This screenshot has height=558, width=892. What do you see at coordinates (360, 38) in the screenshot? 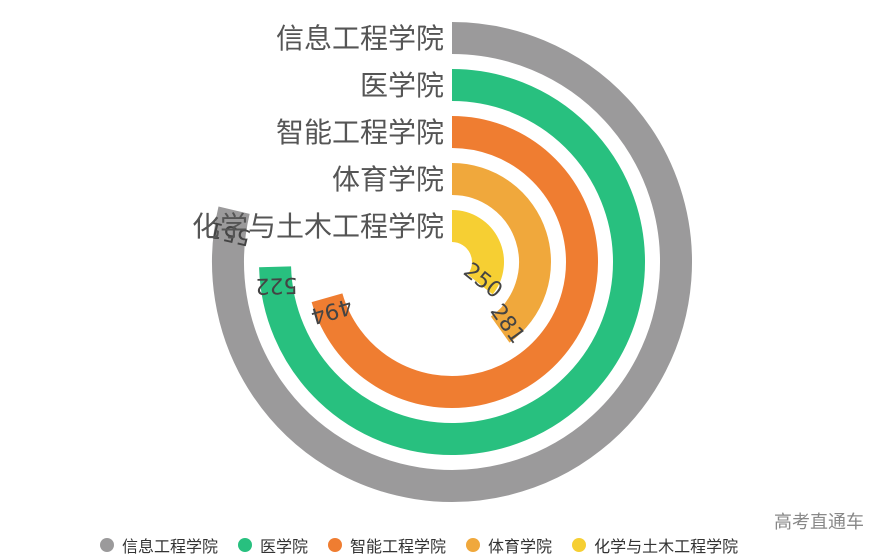
I see `category-label: 信息工程学院` at bounding box center [360, 38].